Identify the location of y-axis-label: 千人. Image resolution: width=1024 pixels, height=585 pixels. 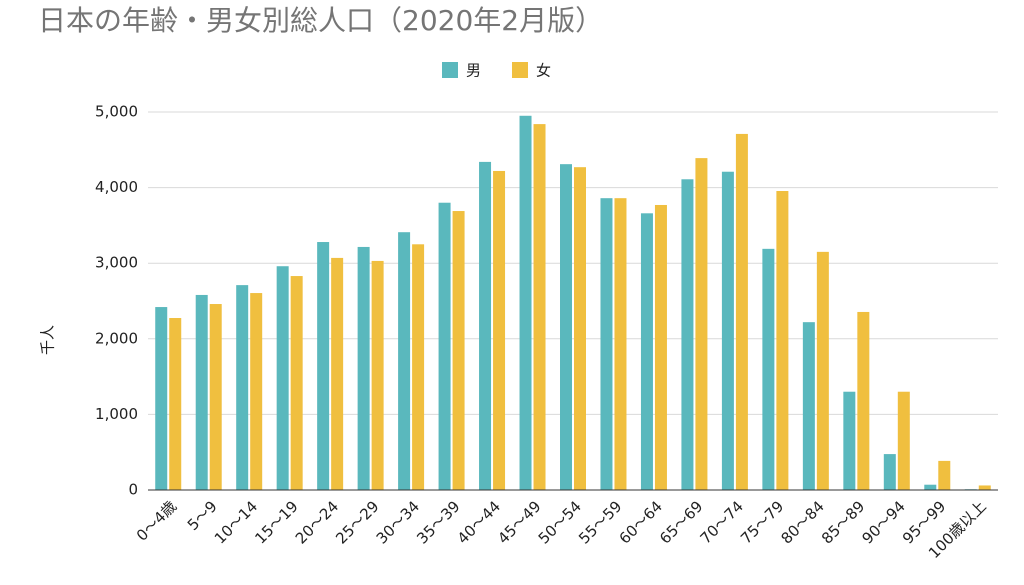
(48, 340).